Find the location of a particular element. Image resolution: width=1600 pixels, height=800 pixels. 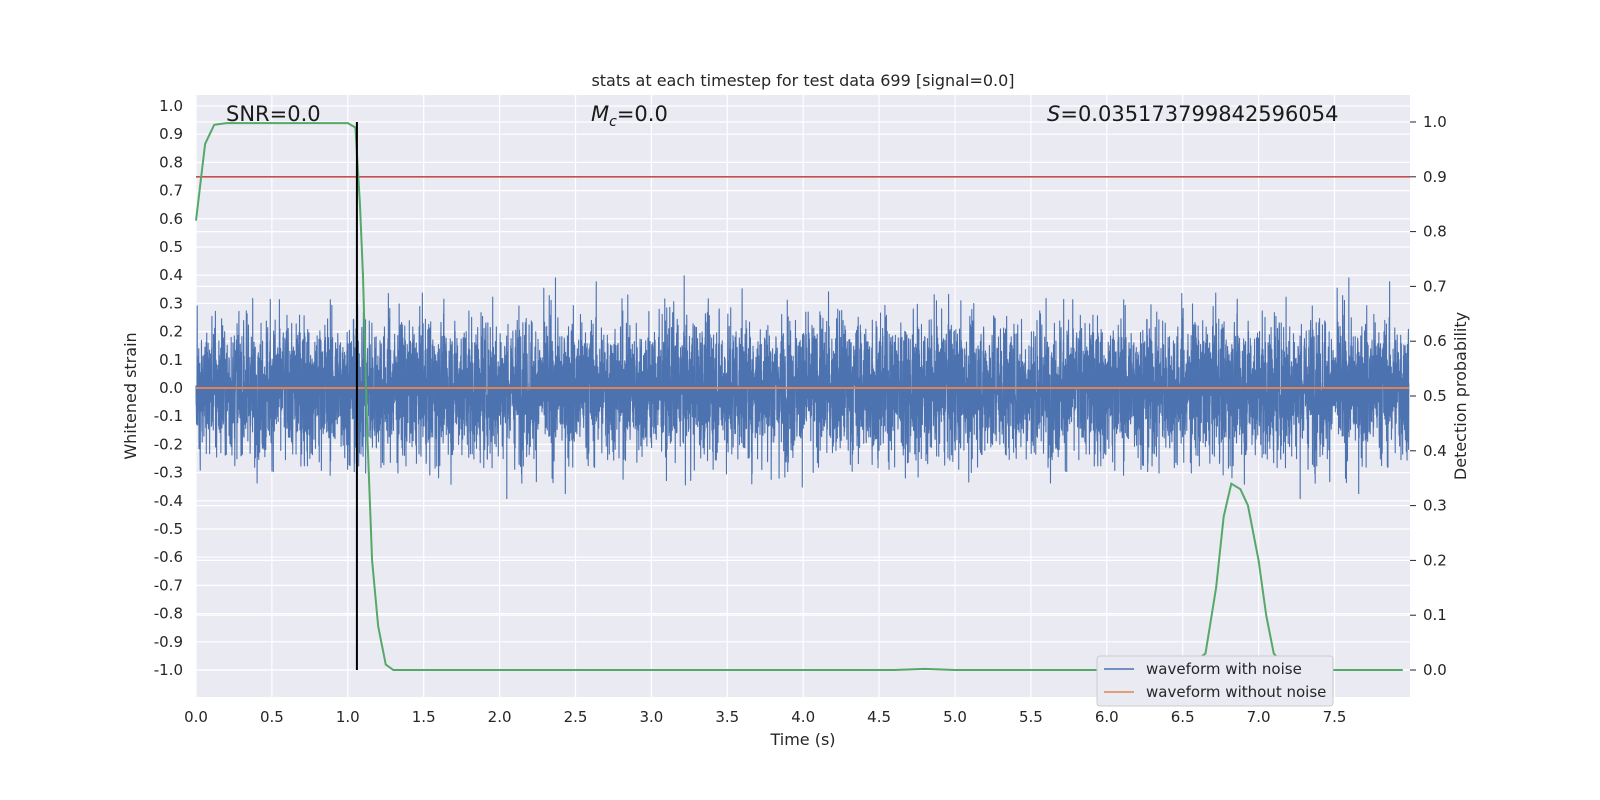

x-tick-label: 4.0 is located at coordinates (803, 717).